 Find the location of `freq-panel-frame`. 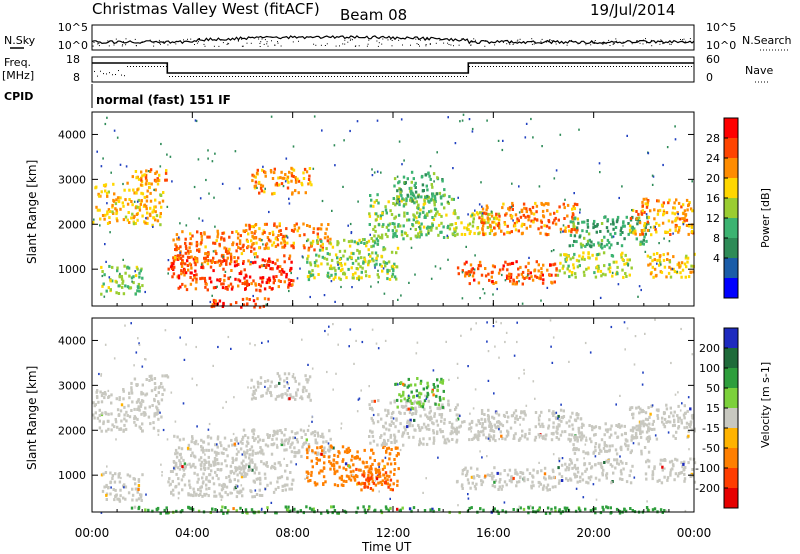

freq-panel-frame is located at coordinates (393, 69).